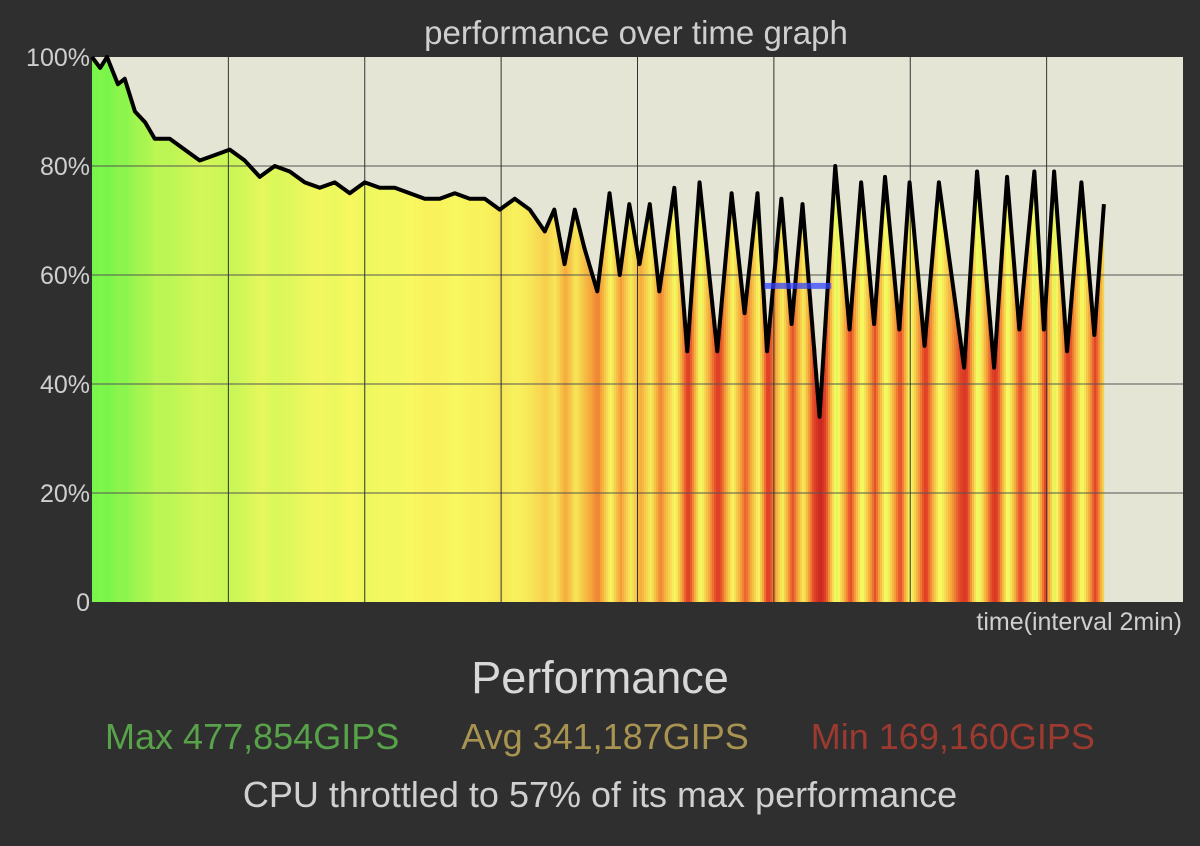  What do you see at coordinates (65, 167) in the screenshot?
I see `y-tick-label: 80%` at bounding box center [65, 167].